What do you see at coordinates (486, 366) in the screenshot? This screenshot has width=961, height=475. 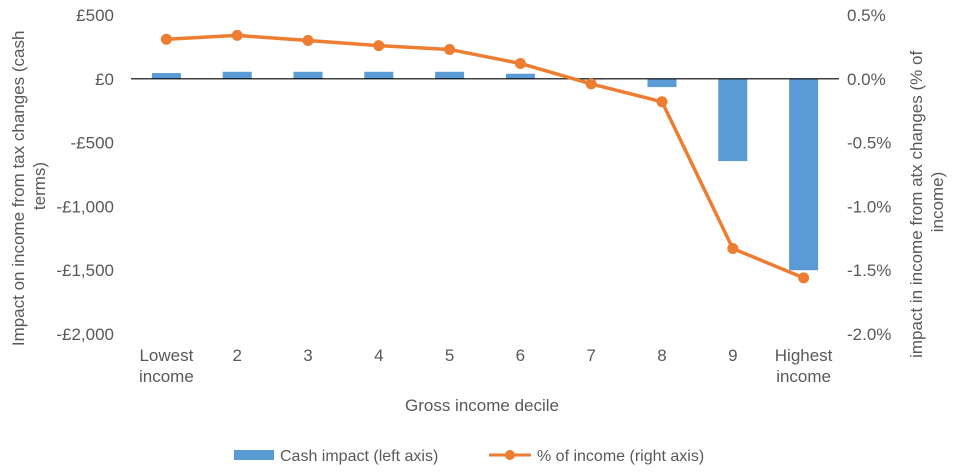 I see `category-labels: Lowest income 2 3 4 5 6 7 8 9 Highest income` at bounding box center [486, 366].